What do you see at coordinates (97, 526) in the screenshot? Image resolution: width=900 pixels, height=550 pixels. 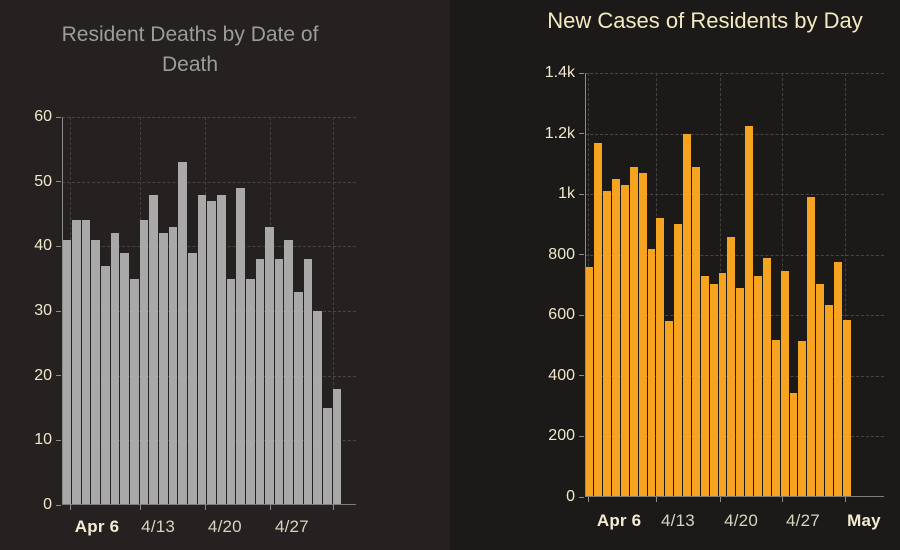 I see `x-tick-label: Apr 6` at bounding box center [97, 526].